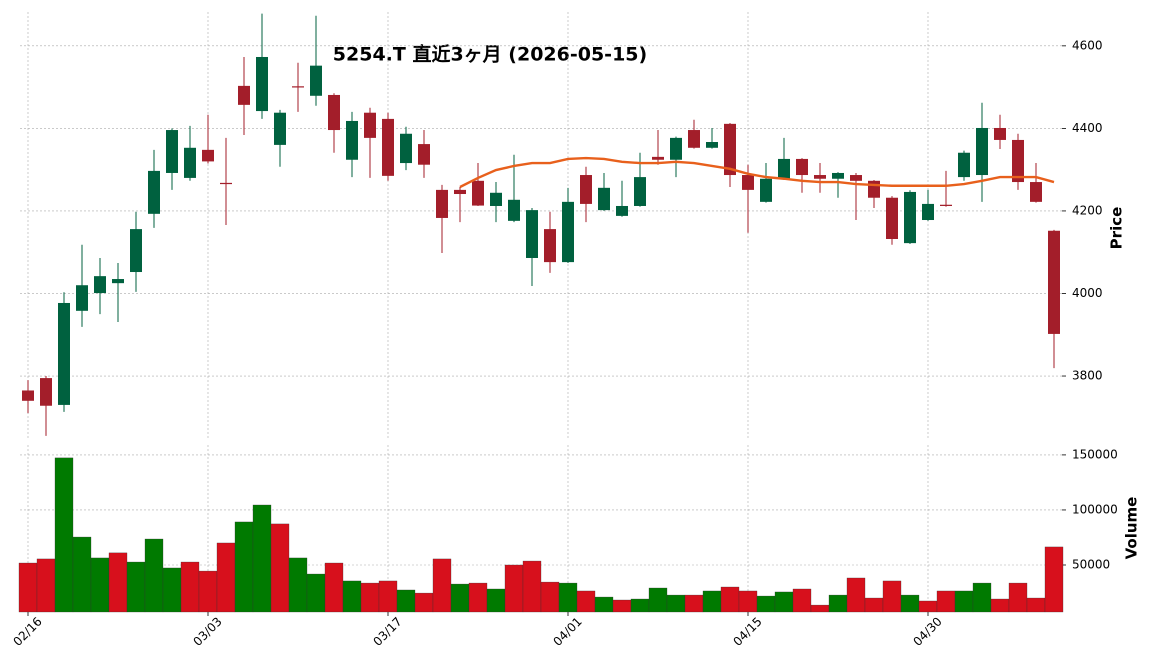 The width and height of the screenshot is (1152, 670). What do you see at coordinates (567, 631) in the screenshot?
I see `x-tick-label: 04/01` at bounding box center [567, 631].